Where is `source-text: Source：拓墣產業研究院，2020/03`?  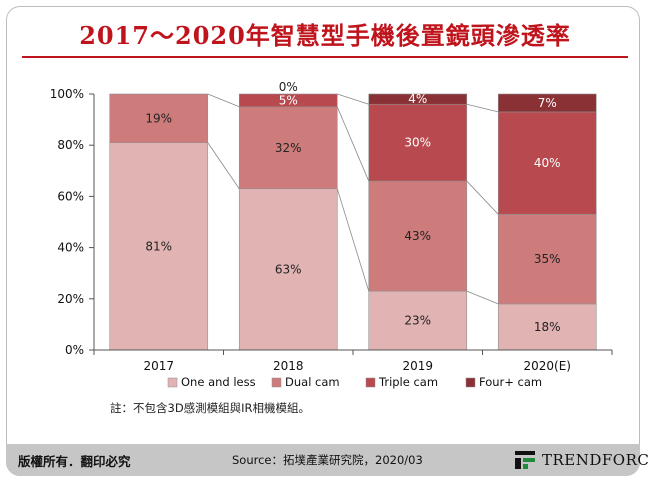 source-text: Source：拓墣產業研究院，2020/03 is located at coordinates (327, 460).